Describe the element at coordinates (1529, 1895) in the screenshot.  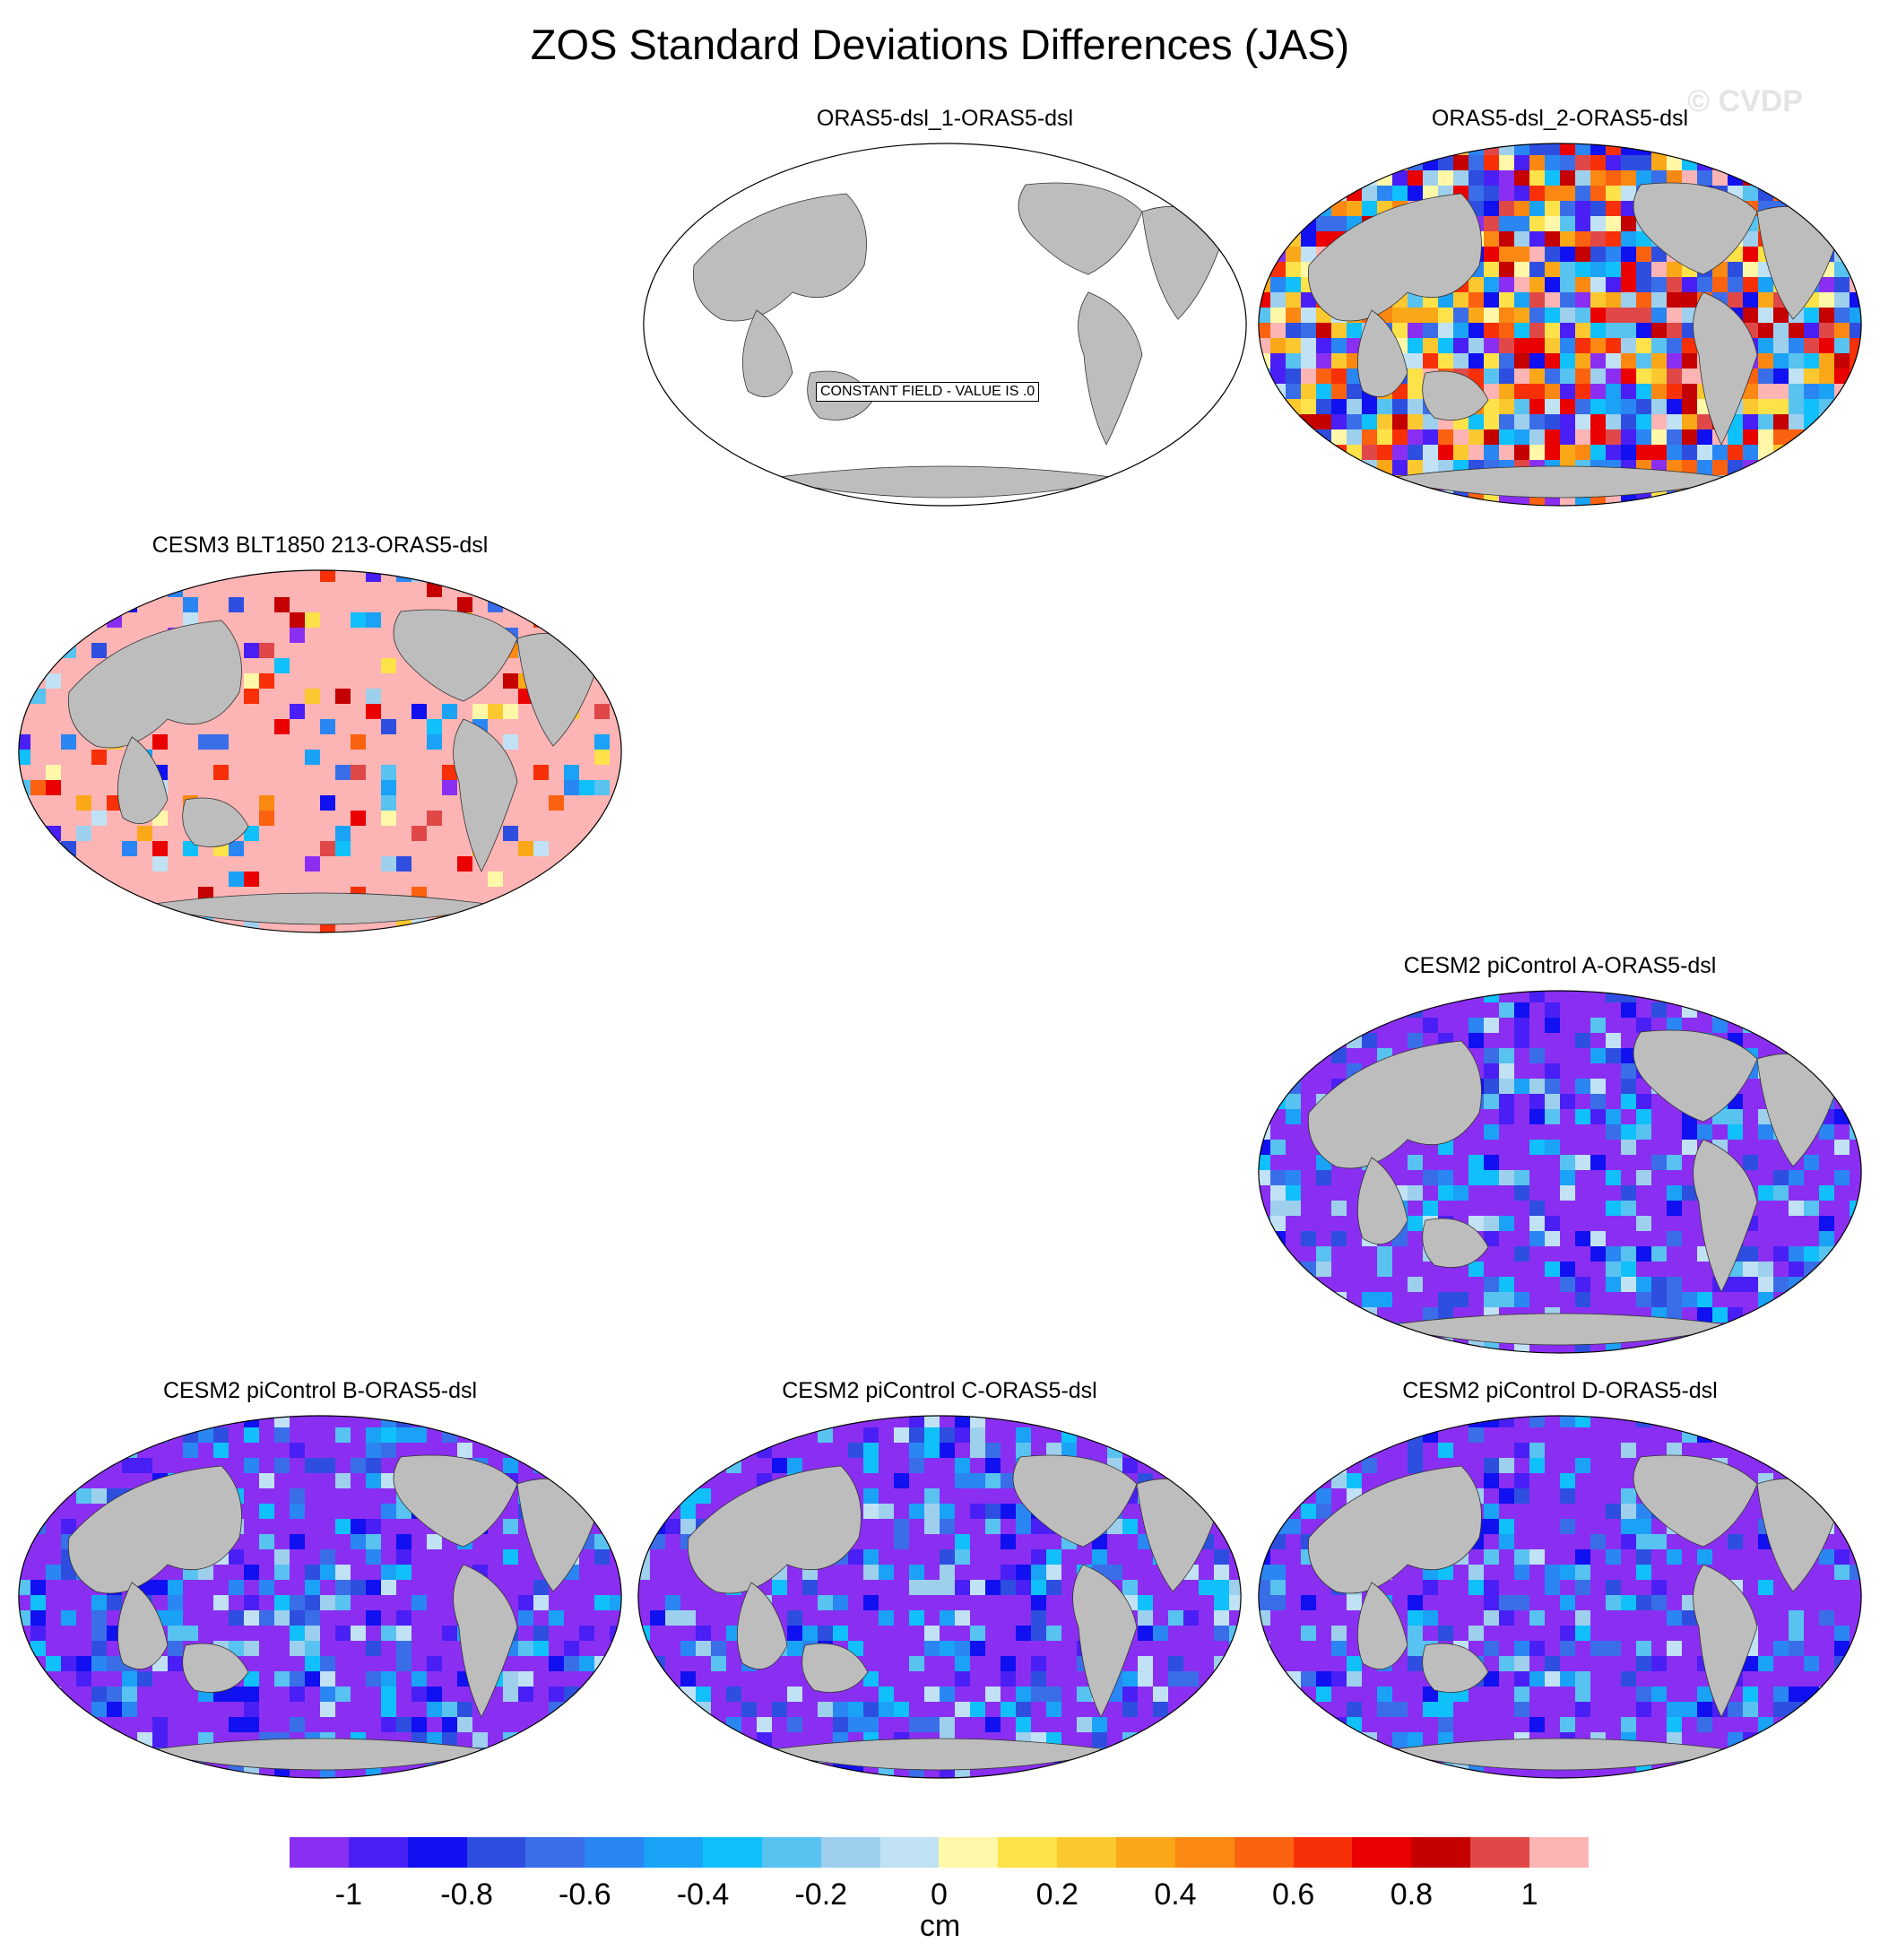
I see `colorbar-tick-label: 1` at that location.